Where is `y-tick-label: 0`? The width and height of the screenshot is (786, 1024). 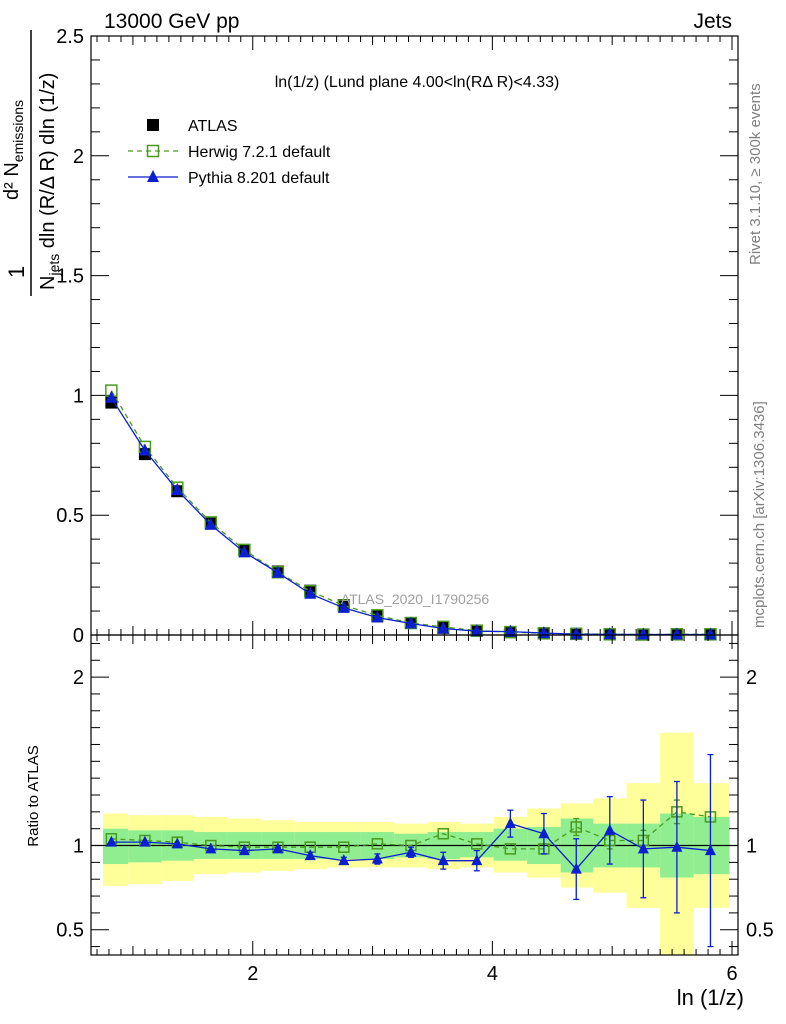
y-tick-label: 0 is located at coordinates (78, 636).